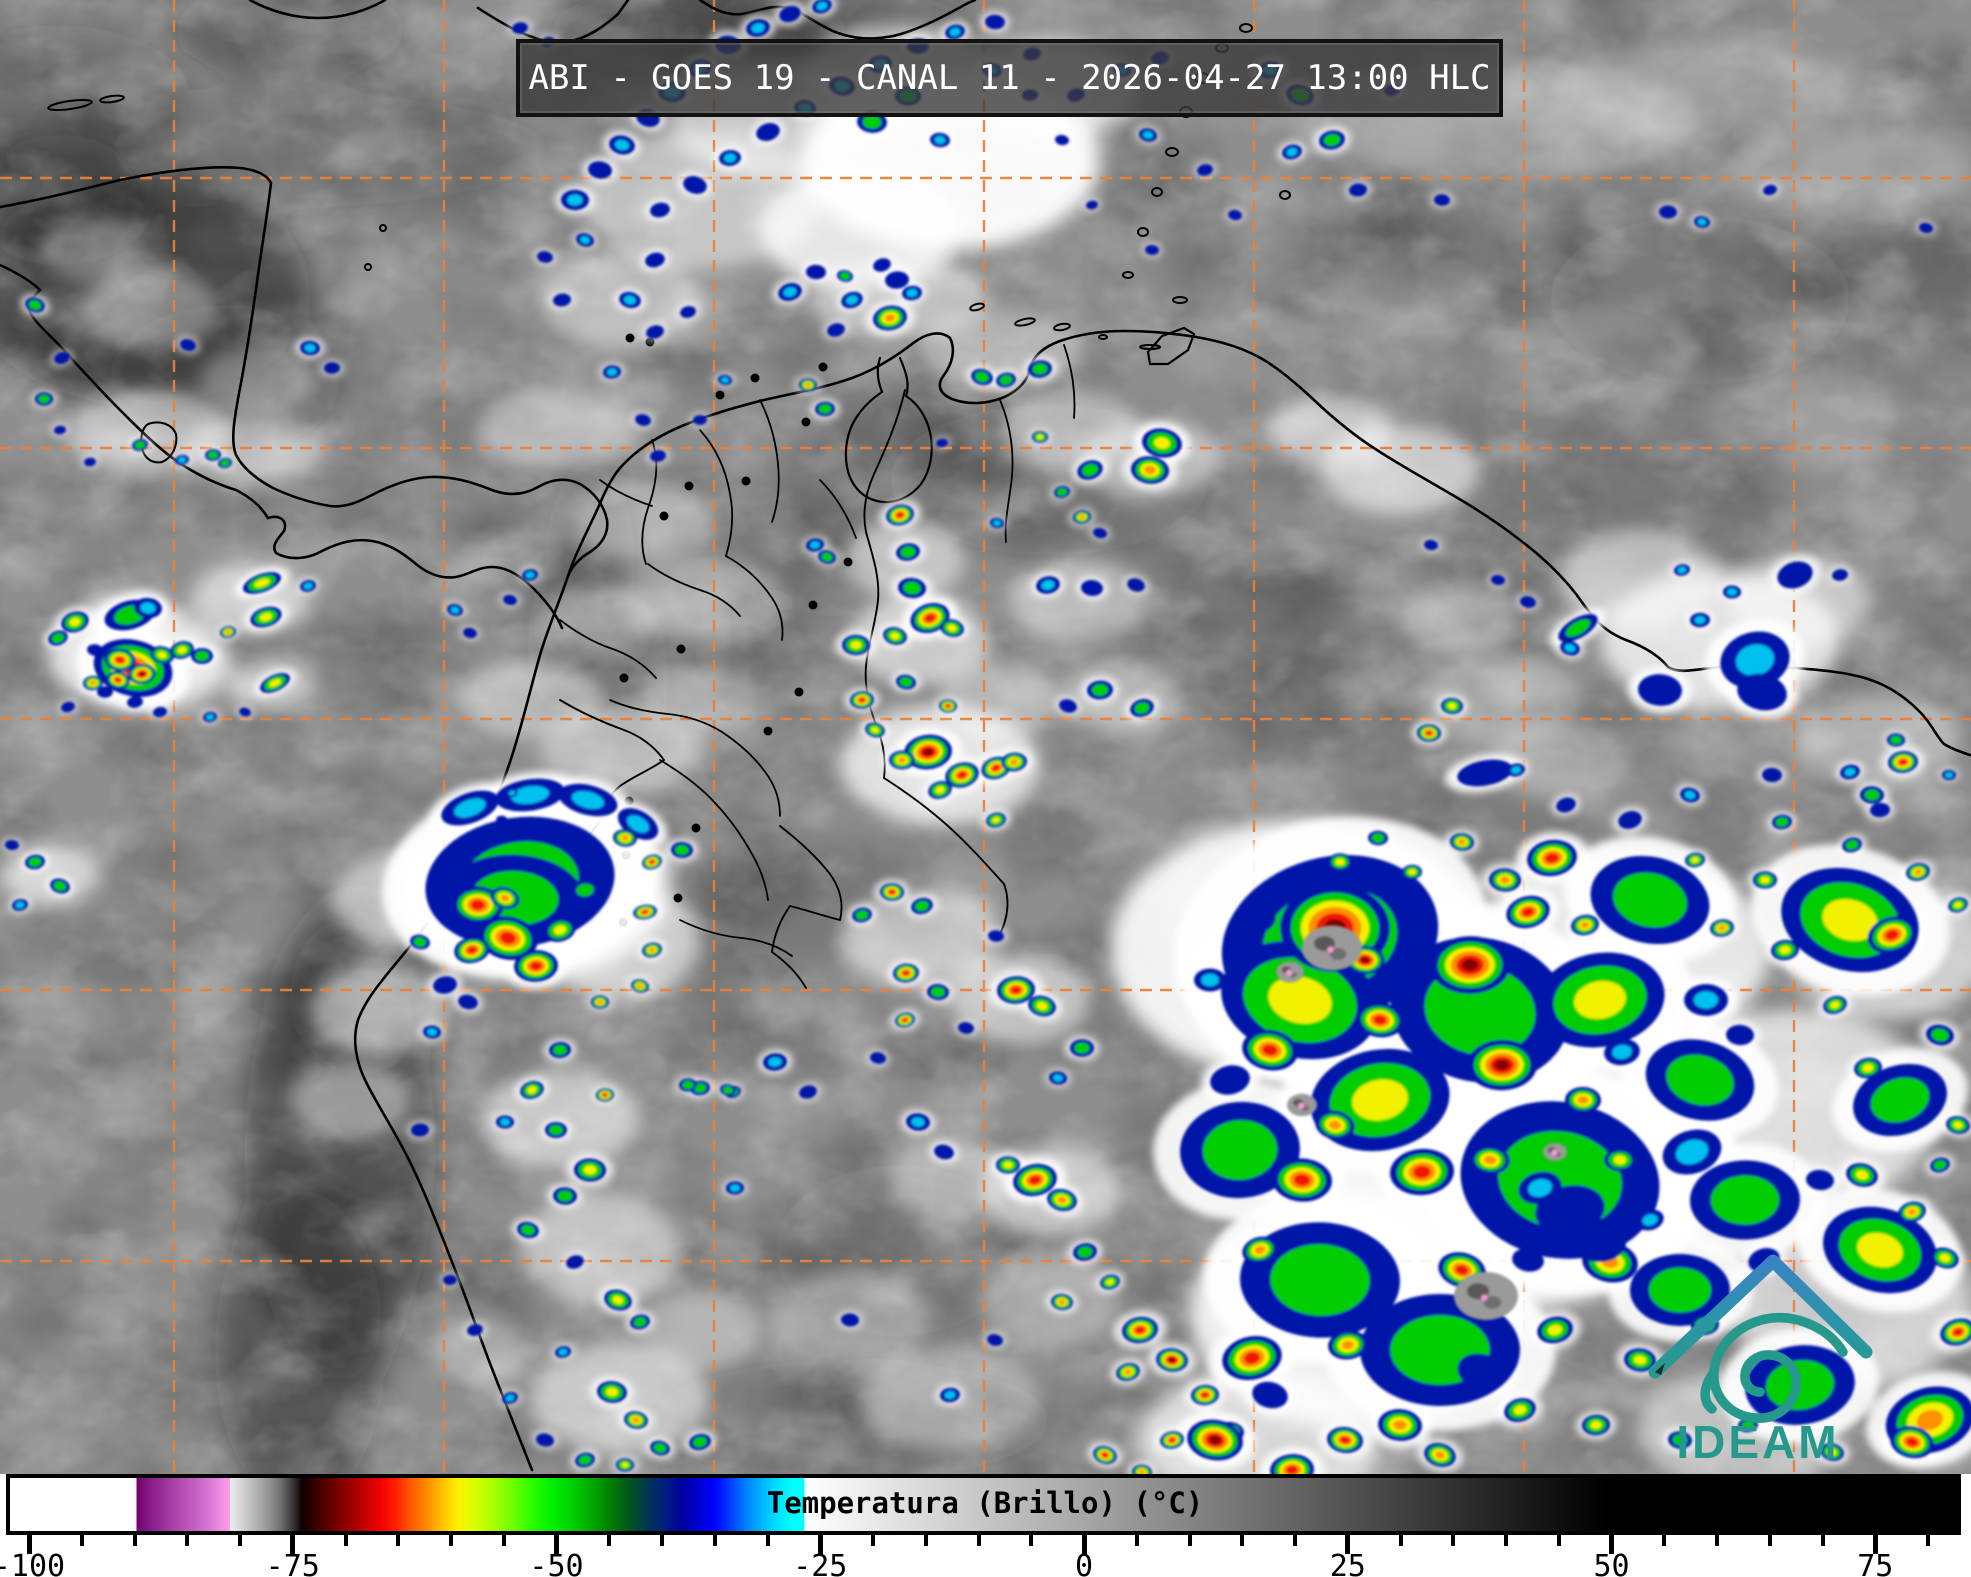 The image size is (1971, 1577). Describe the element at coordinates (217, 182) in the screenshot. I see `islands-bay-and-sanandres` at that location.